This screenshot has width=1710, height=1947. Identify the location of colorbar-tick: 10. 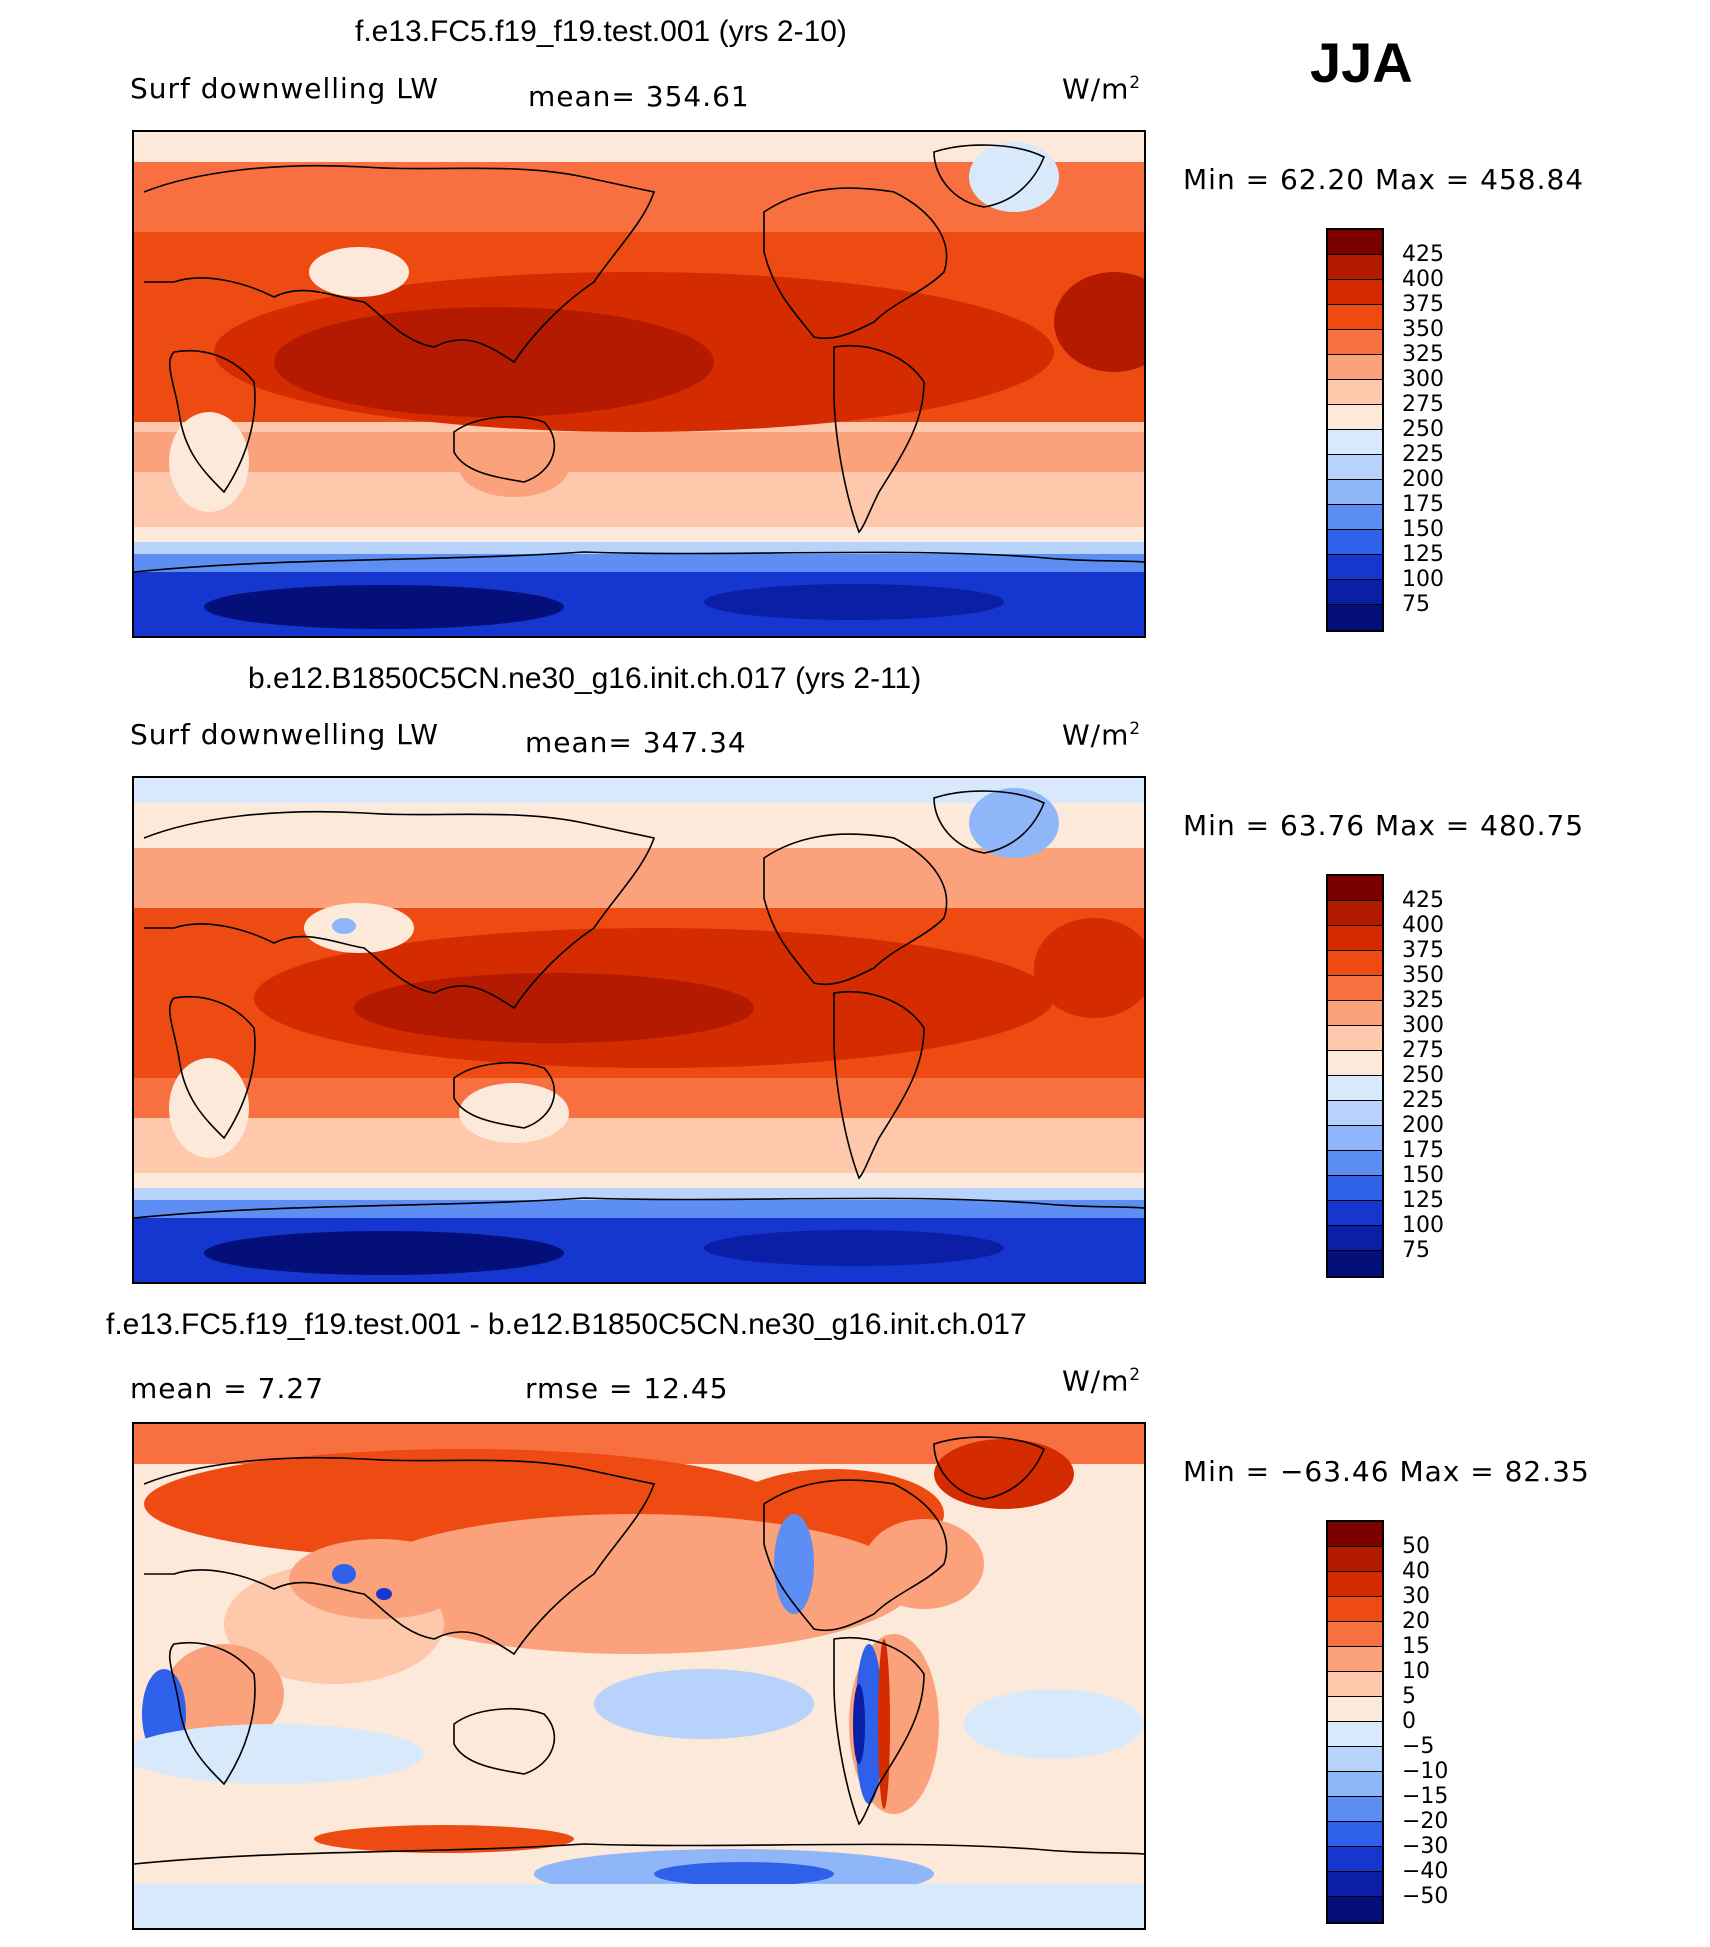
(1416, 1671).